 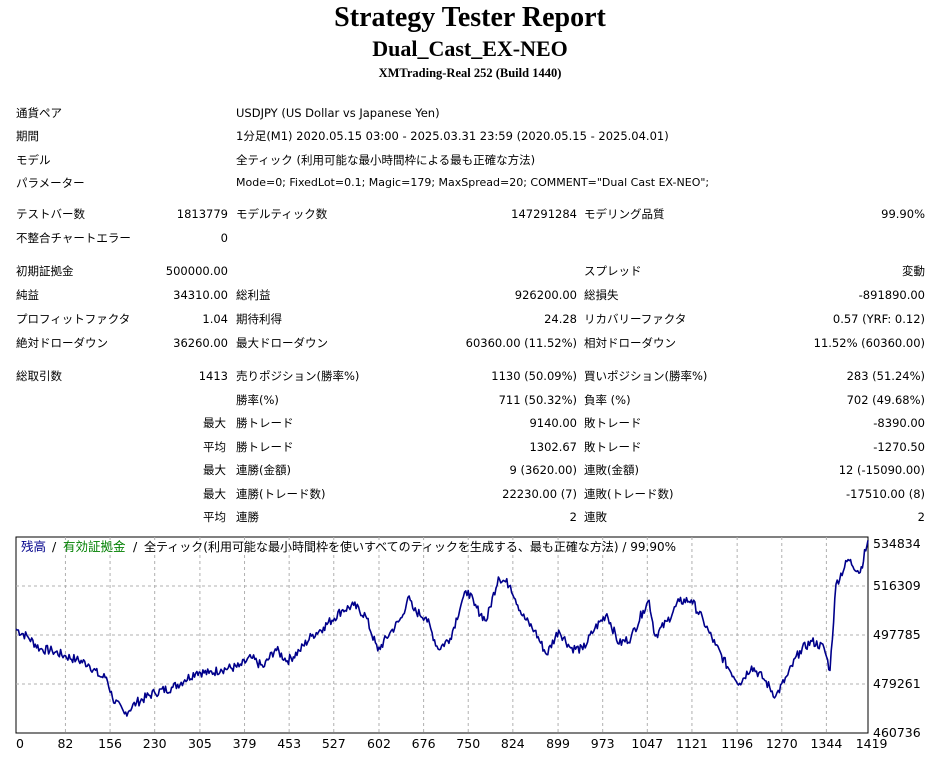 What do you see at coordinates (213, 376) in the screenshot?
I see `stats-value: 1413` at bounding box center [213, 376].